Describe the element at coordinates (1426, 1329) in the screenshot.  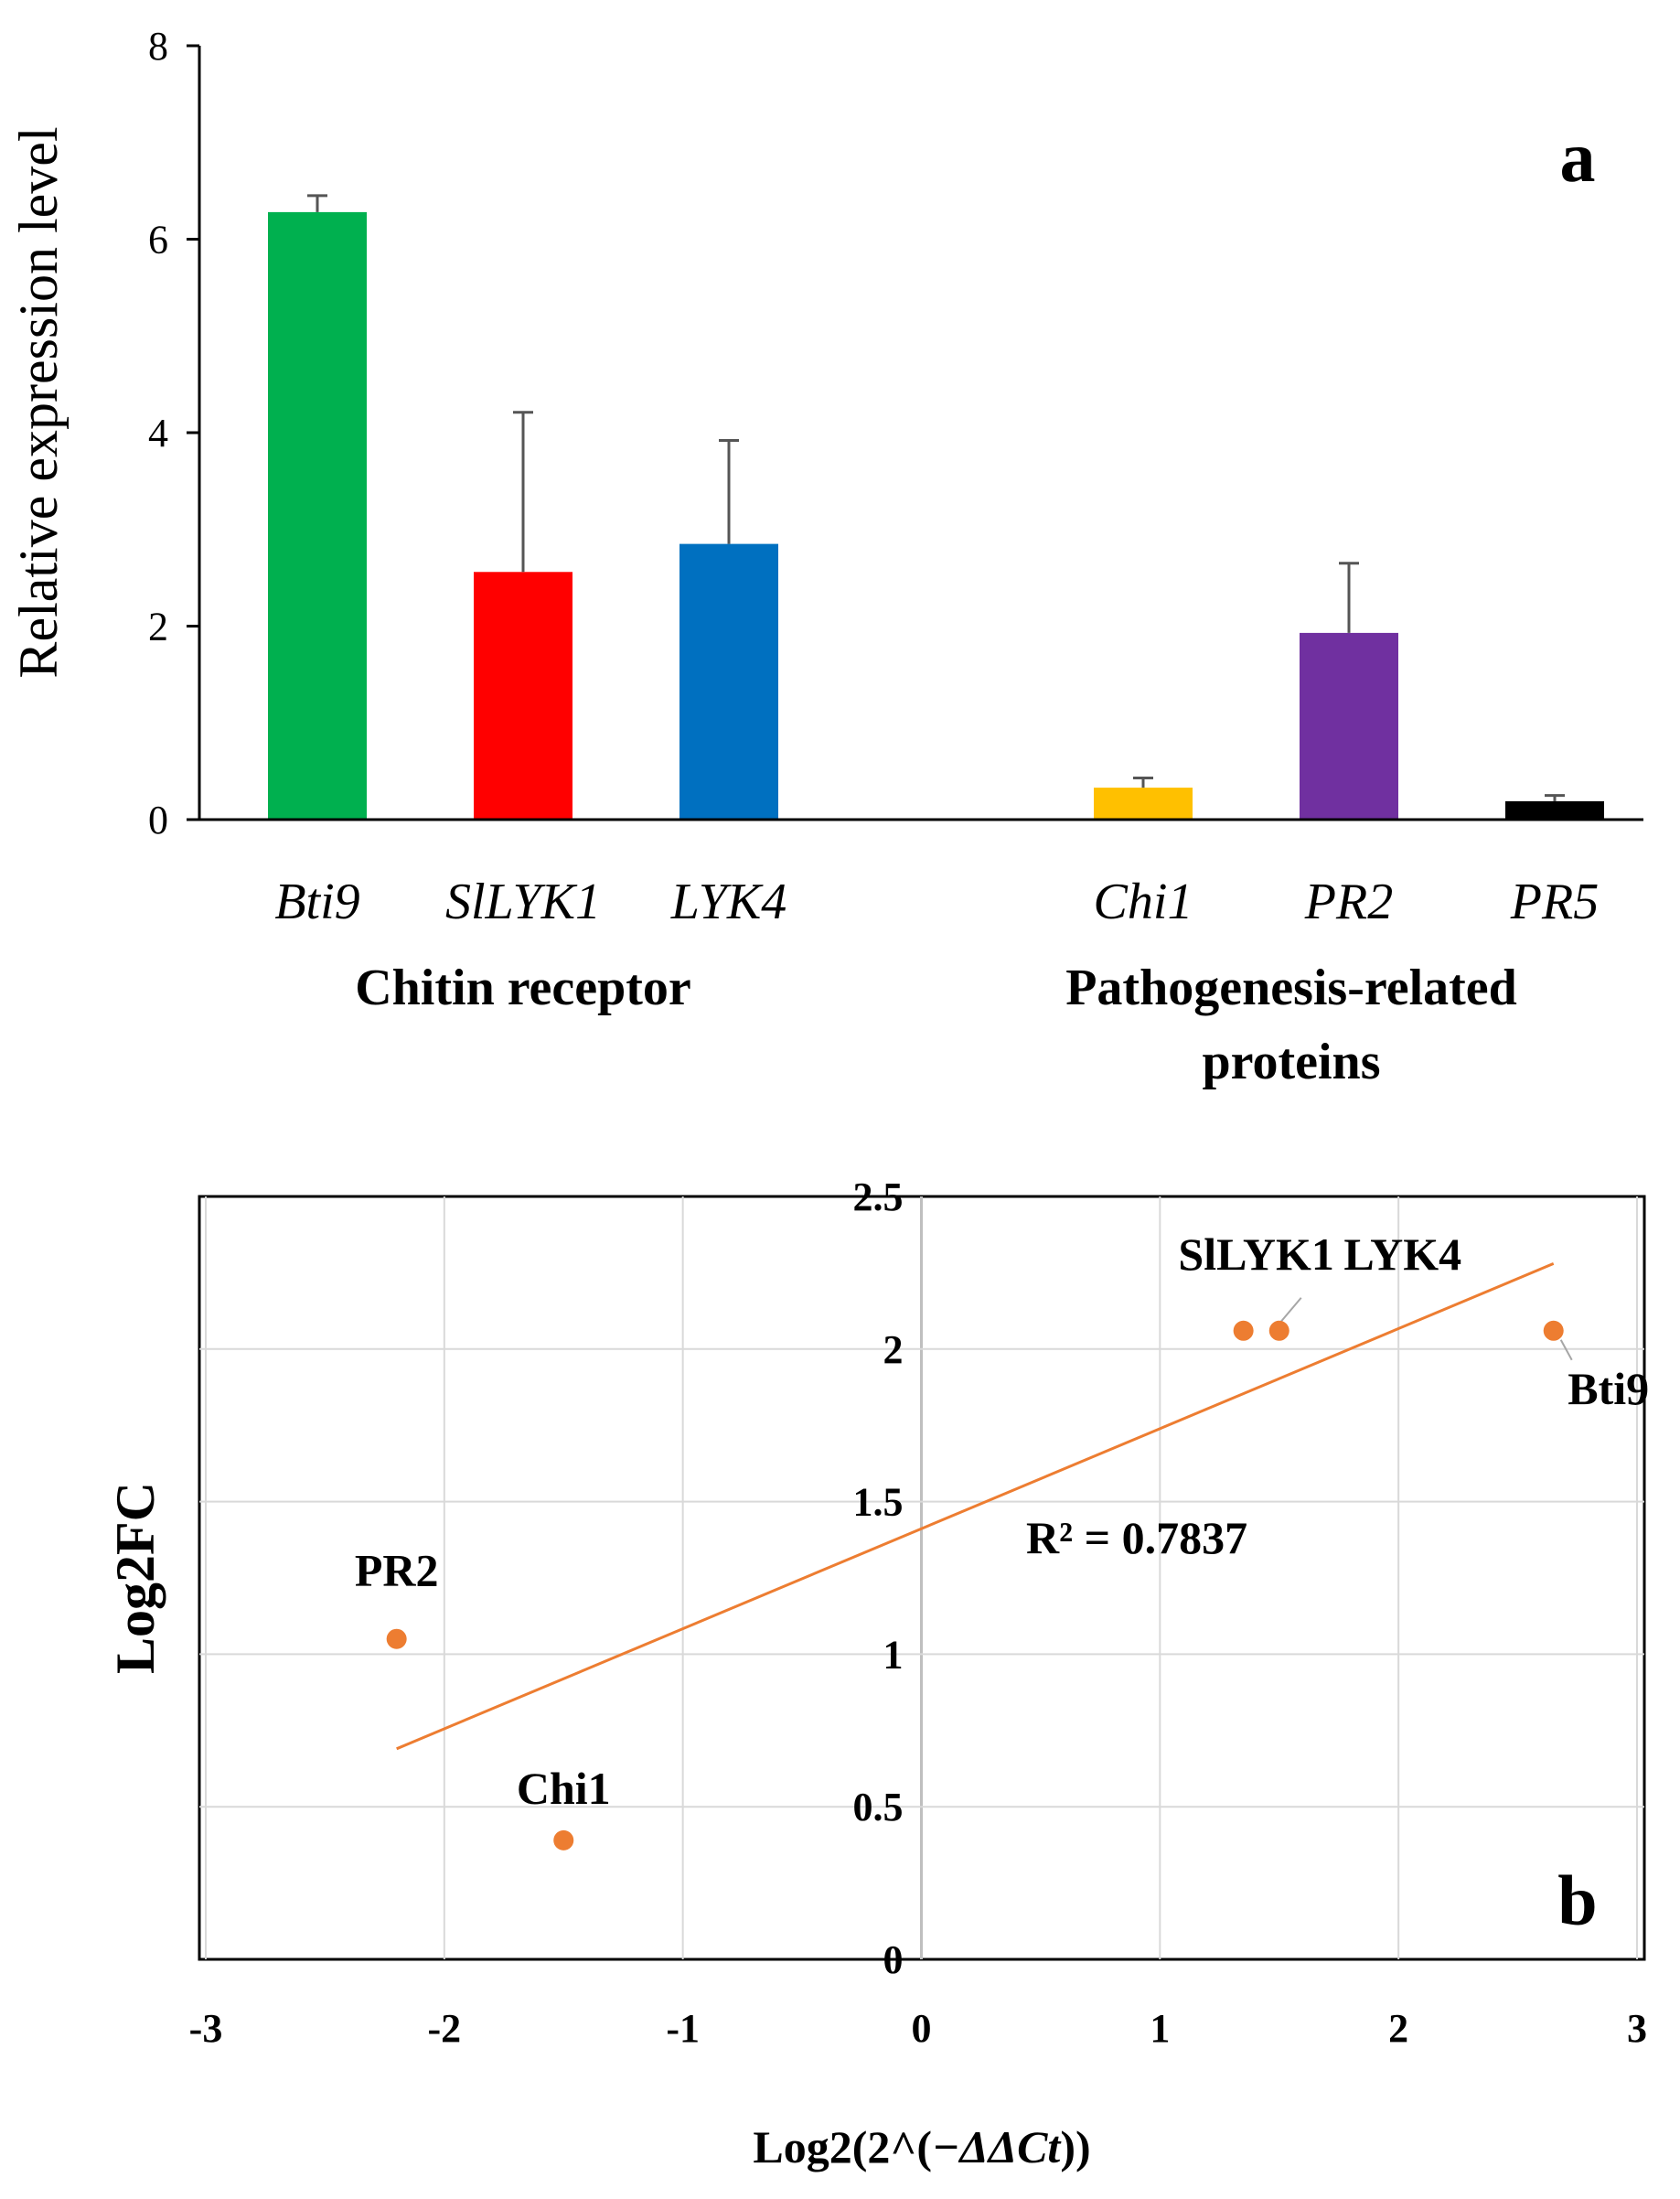
I see `label-leader-lines` at that location.